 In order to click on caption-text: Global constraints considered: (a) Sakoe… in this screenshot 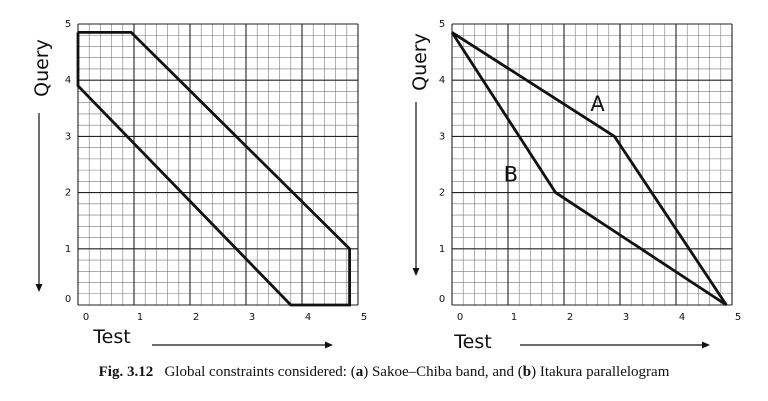, I will do `click(417, 372)`.